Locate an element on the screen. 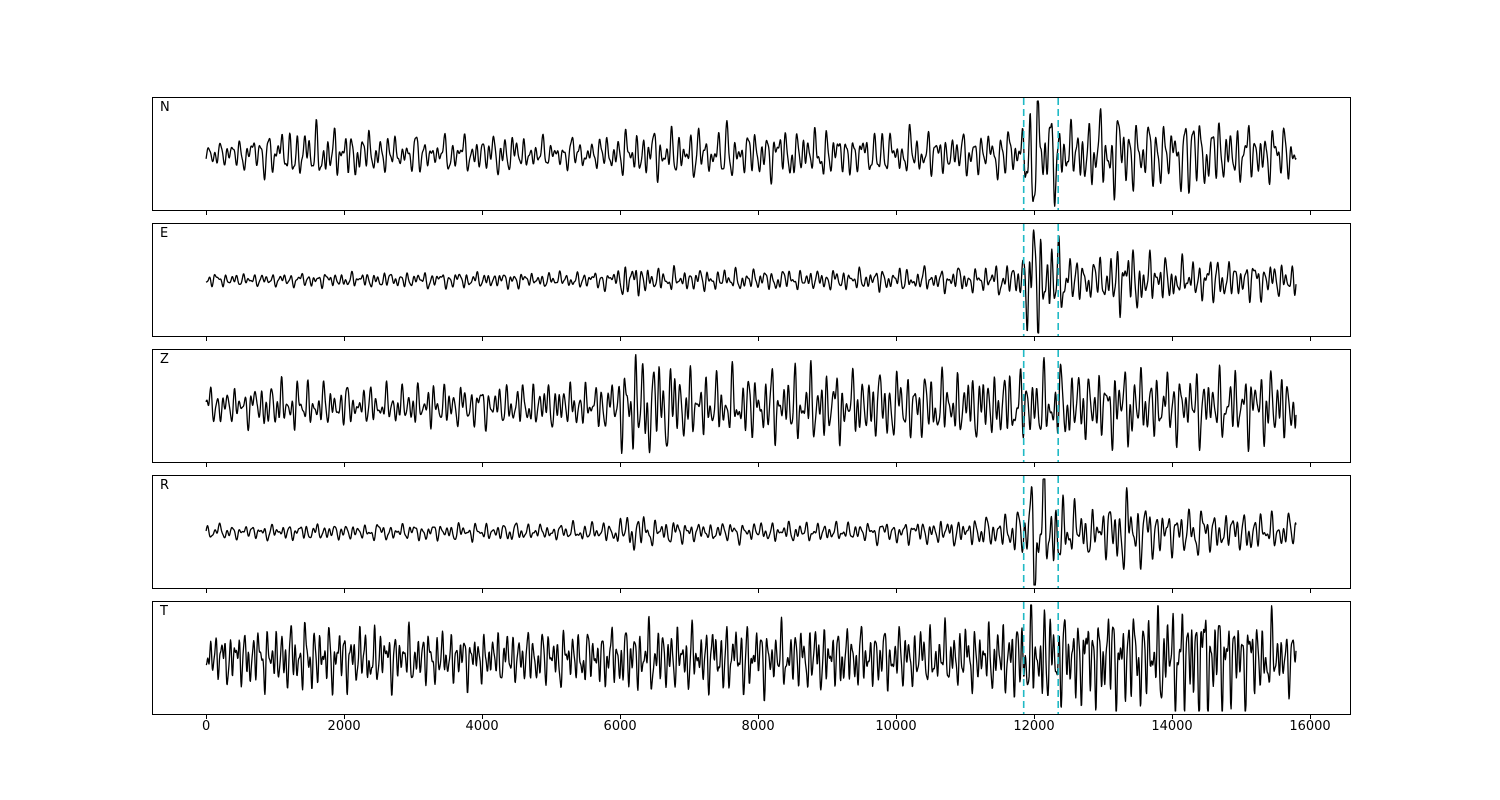 This screenshot has height=800, width=1500. x-tick-label: 12000 is located at coordinates (1034, 726).